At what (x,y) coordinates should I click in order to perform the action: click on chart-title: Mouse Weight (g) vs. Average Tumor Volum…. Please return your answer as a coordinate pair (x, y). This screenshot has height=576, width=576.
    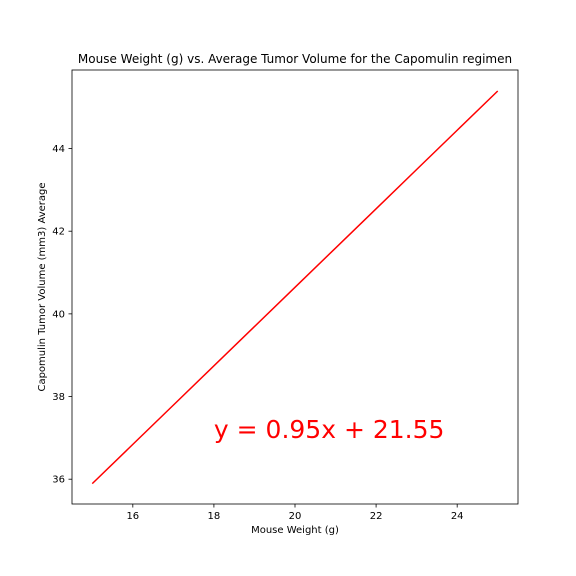
    Looking at the image, I should click on (295, 59).